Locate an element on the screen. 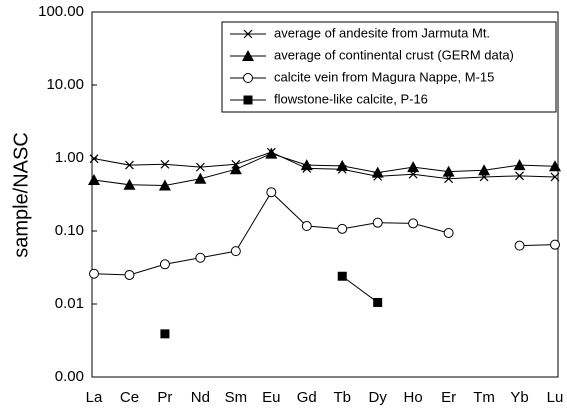 The width and height of the screenshot is (567, 417). x-tick-label: Yb is located at coordinates (519, 397).